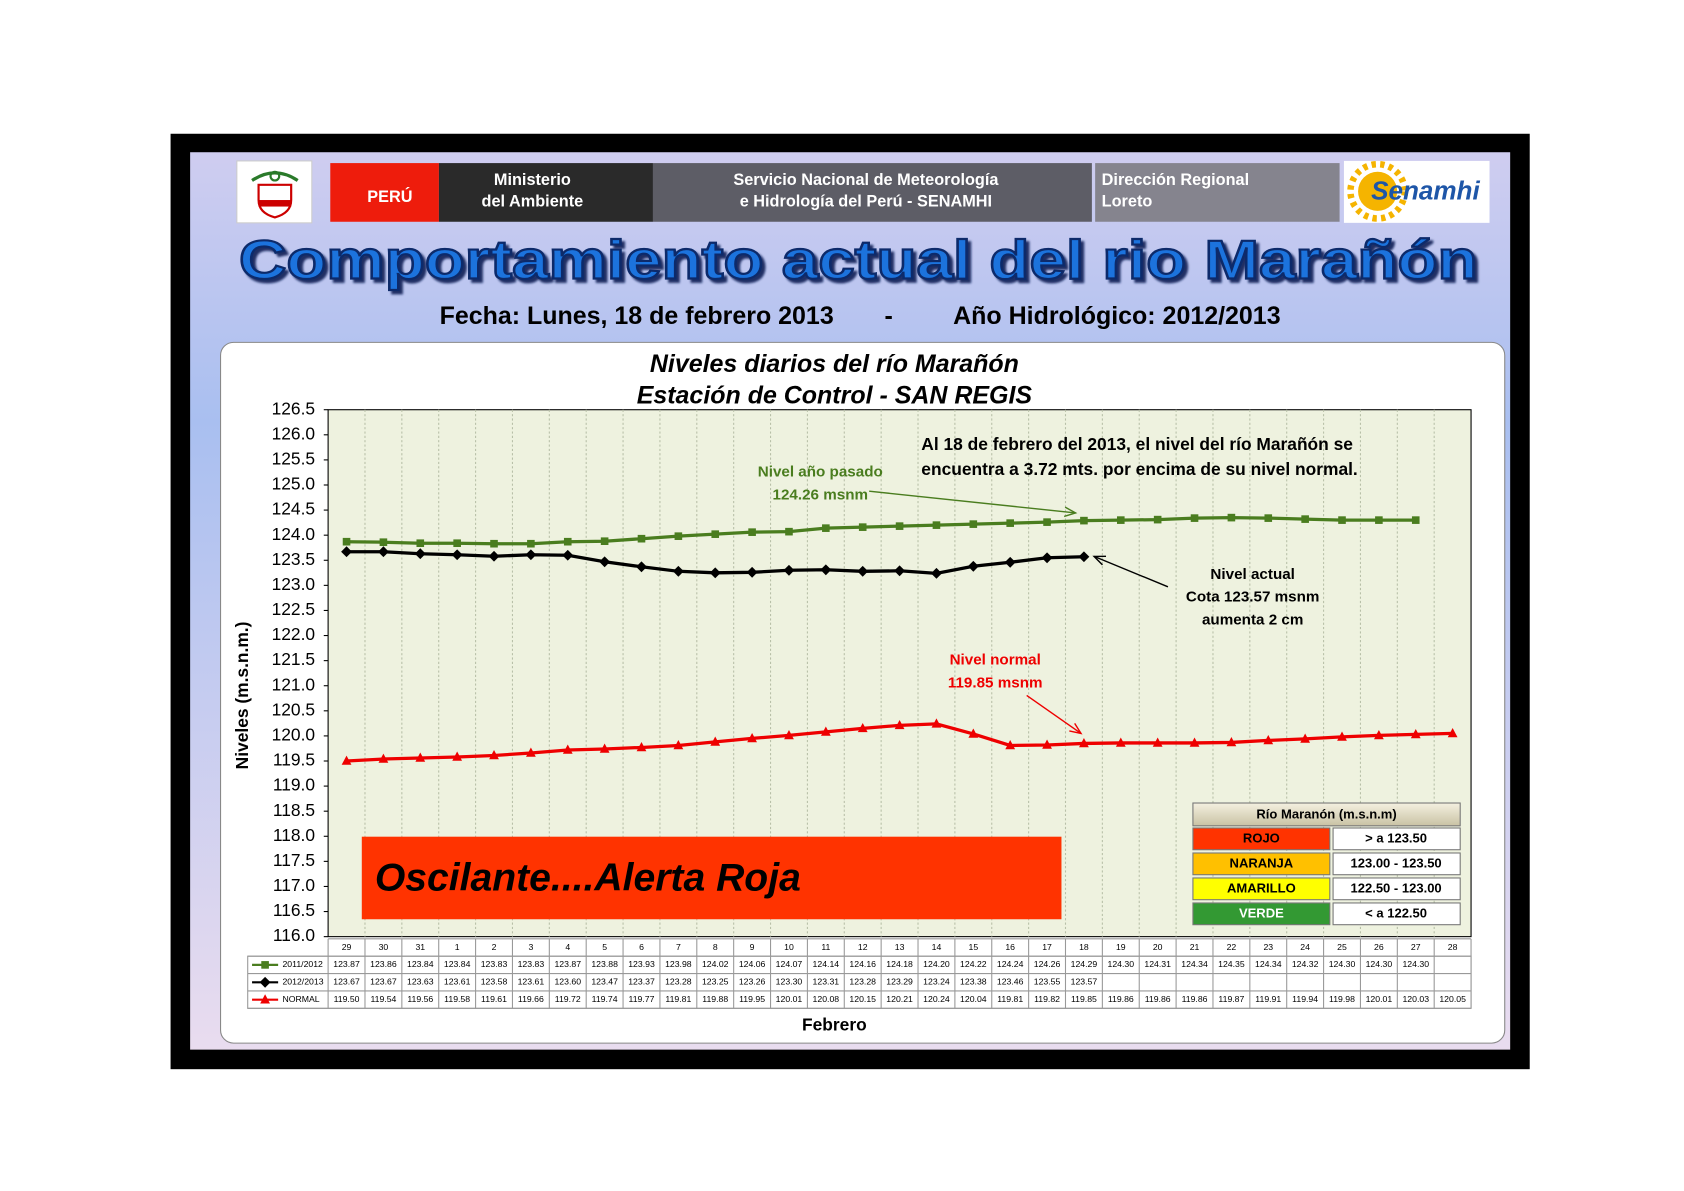  What do you see at coordinates (293, 659) in the screenshot?
I see `y-tick-label: 121.5` at bounding box center [293, 659].